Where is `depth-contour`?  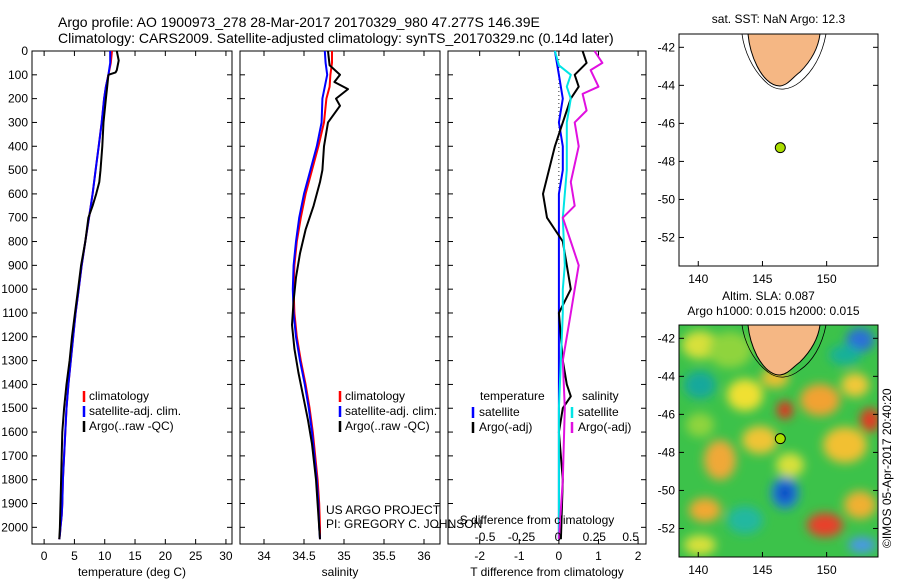 depth-contour is located at coordinates (784, 61).